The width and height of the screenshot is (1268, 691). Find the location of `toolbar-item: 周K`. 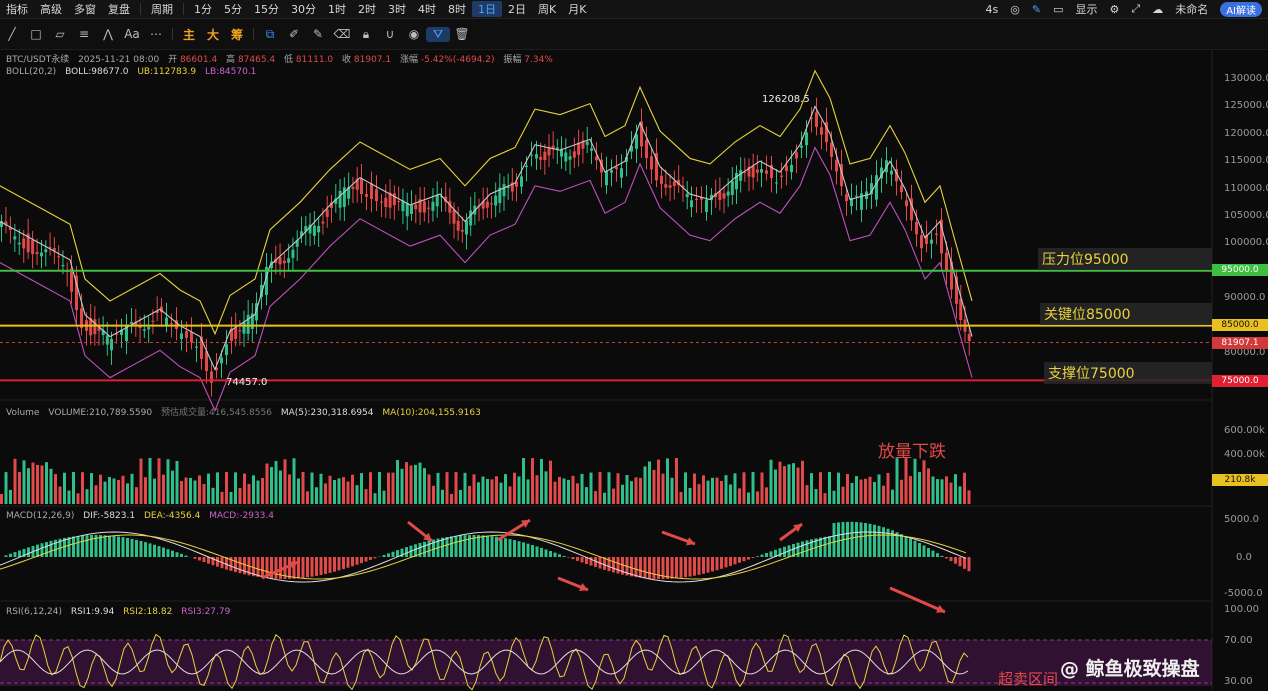

toolbar-item: 周K is located at coordinates (547, 9).